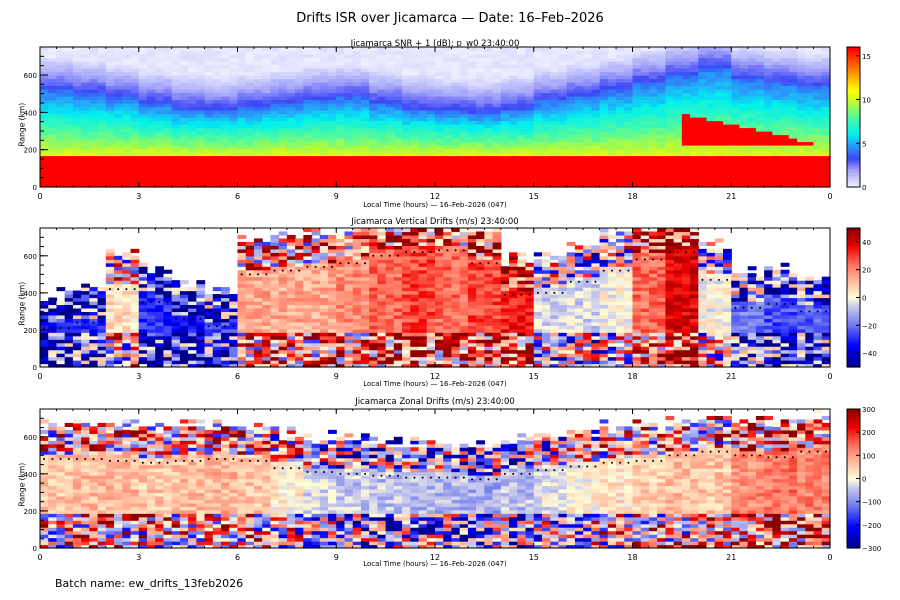  I want to click on colorbar-segment, so click(853, 111).